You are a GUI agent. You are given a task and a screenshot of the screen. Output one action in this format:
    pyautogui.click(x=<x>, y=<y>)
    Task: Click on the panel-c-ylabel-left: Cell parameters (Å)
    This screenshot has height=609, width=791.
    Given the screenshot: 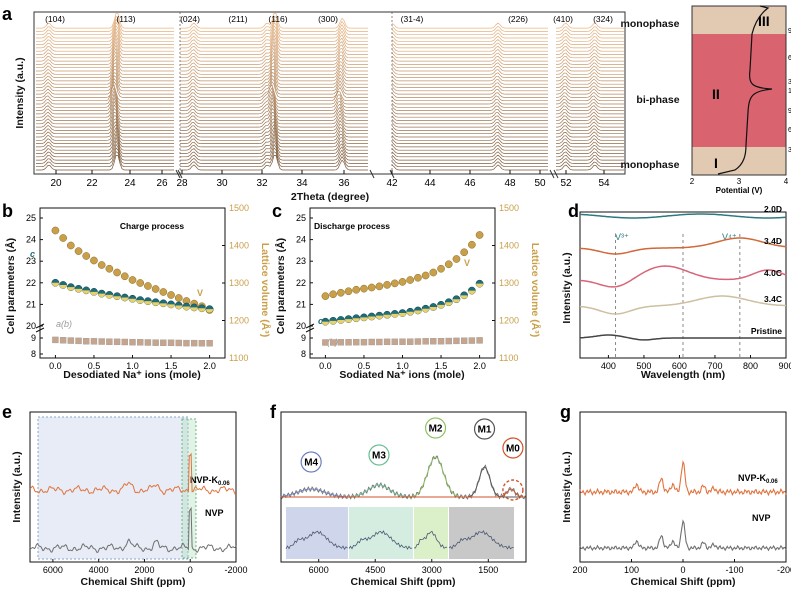 What is the action you would take?
    pyautogui.click(x=280, y=286)
    